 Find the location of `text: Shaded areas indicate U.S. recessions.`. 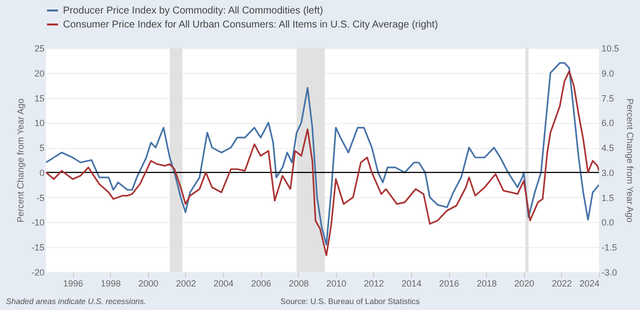

text: Shaded areas indicate U.S. recessions. is located at coordinates (76, 301).